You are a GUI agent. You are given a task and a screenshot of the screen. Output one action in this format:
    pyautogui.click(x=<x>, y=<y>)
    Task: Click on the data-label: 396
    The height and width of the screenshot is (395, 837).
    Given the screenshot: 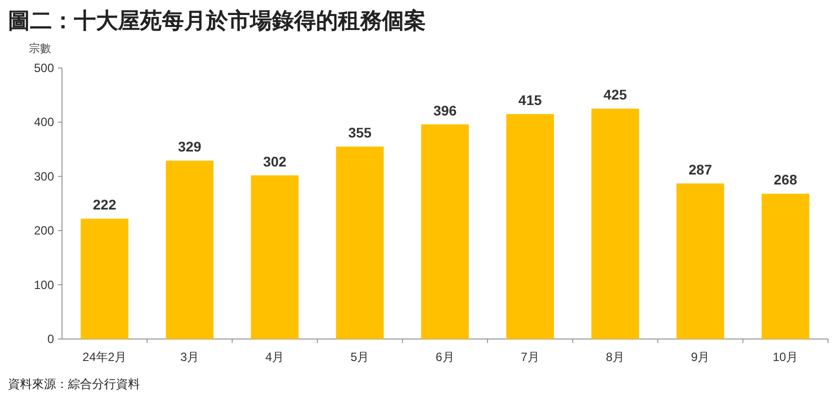 What is the action you would take?
    pyautogui.click(x=445, y=110)
    